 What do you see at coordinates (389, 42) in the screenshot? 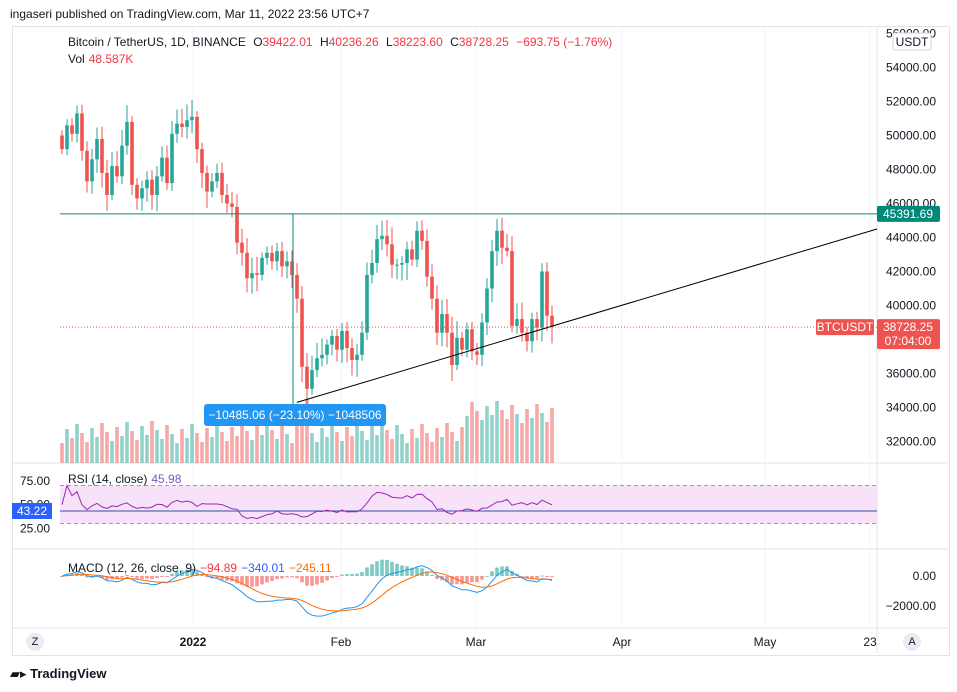
I see `low-label: L` at bounding box center [389, 42].